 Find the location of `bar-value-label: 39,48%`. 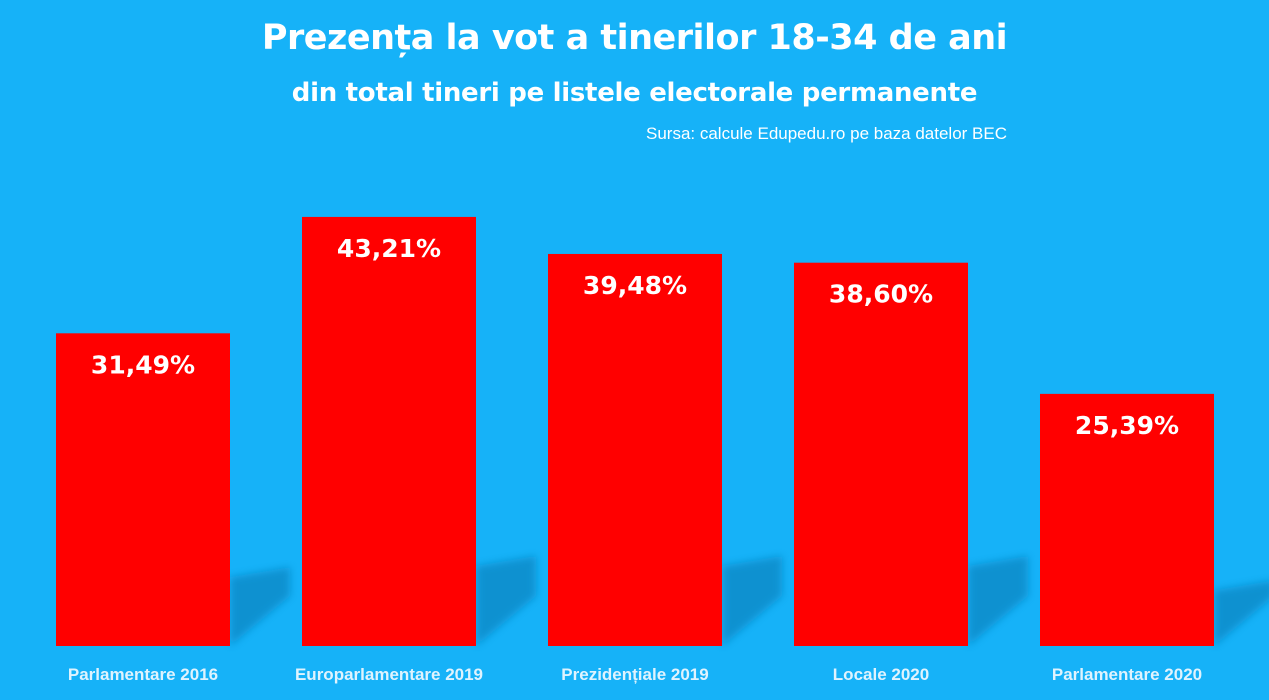

bar-value-label: 39,48% is located at coordinates (635, 285).